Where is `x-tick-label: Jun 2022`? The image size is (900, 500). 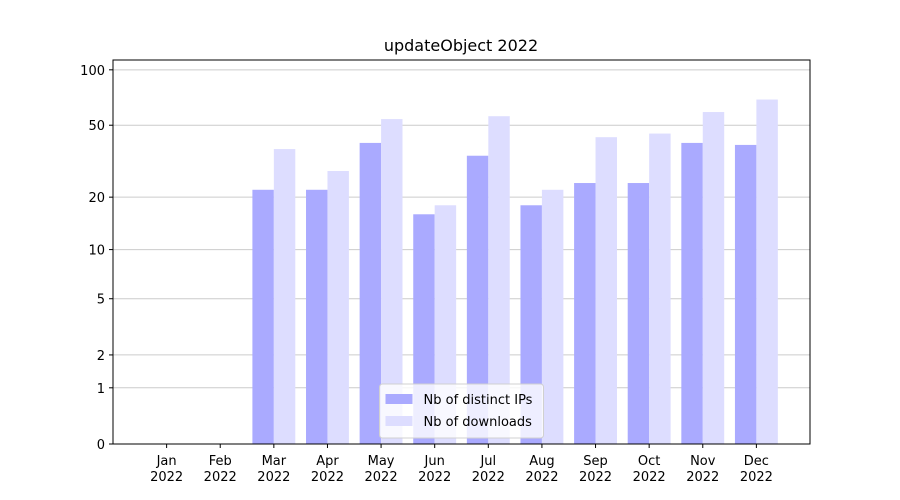
x-tick-label: Jun 2022 is located at coordinates (434, 469).